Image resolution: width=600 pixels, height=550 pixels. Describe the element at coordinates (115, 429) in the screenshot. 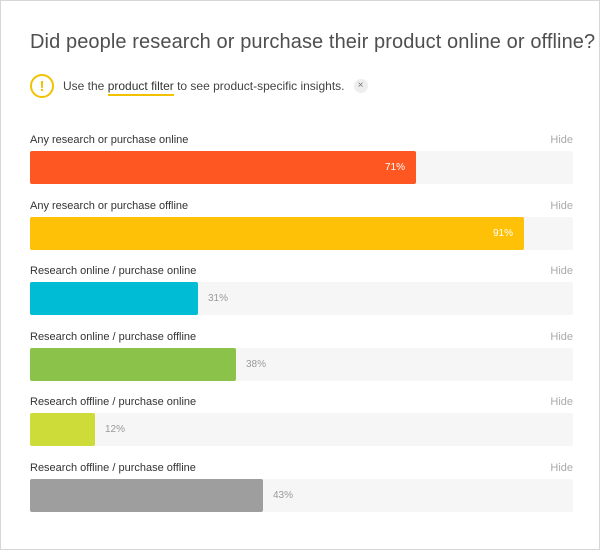

I see `bar-value-label: 12%` at that location.